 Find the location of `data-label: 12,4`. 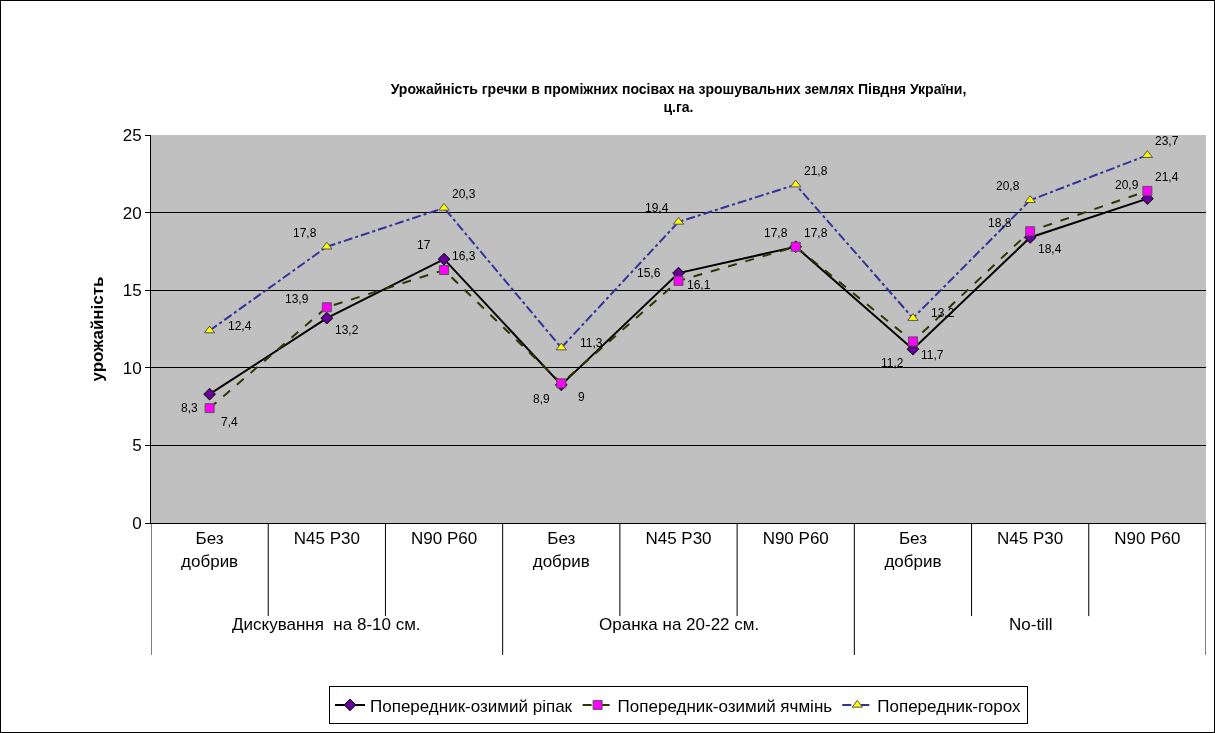

data-label: 12,4 is located at coordinates (240, 326).